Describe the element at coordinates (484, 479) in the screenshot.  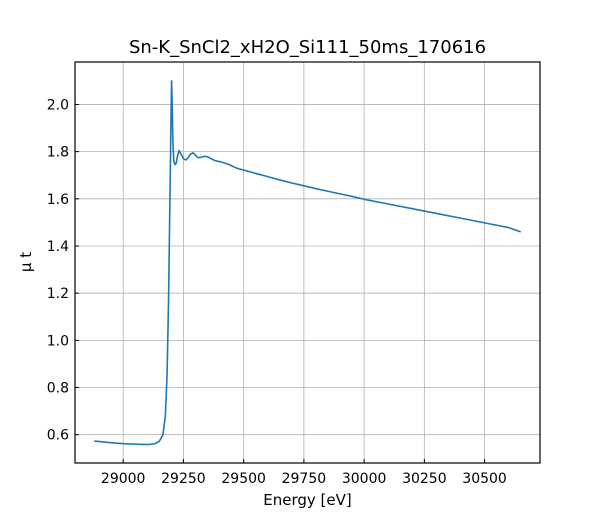
I see `x-tick-label: 30500` at that location.